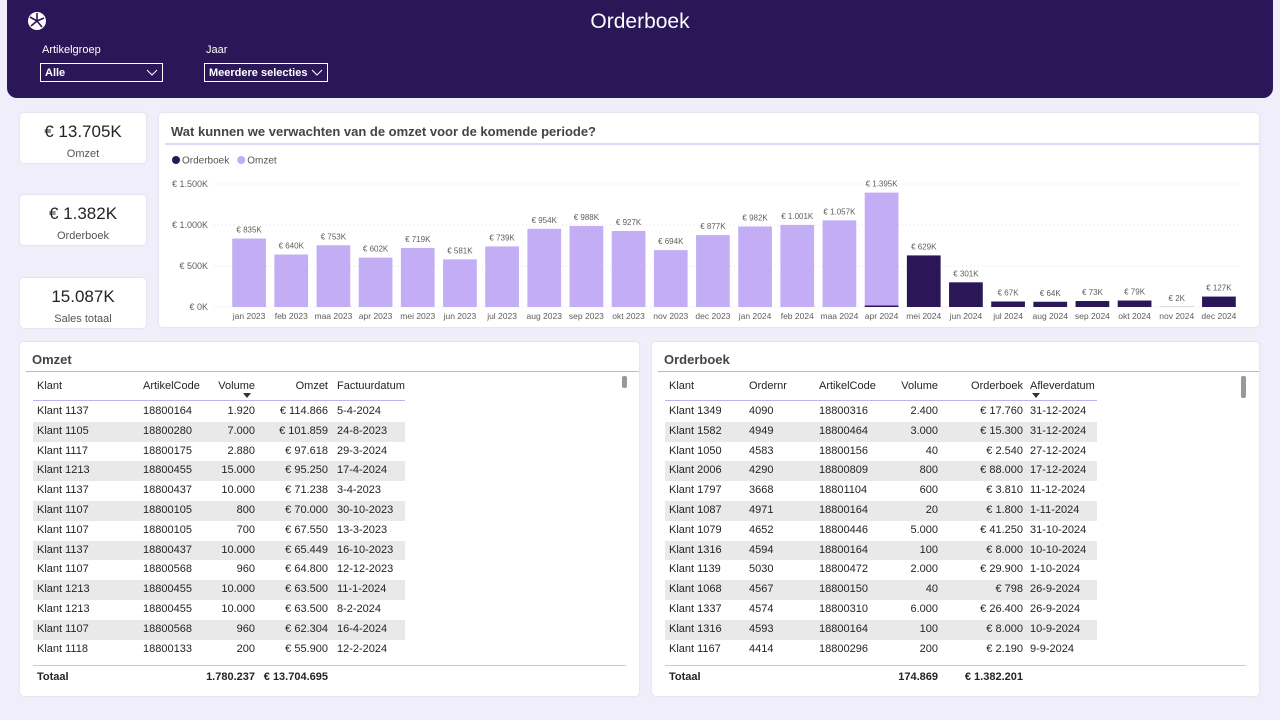 The image size is (1280, 720). What do you see at coordinates (176, 160) in the screenshot?
I see `legend-marker` at bounding box center [176, 160].